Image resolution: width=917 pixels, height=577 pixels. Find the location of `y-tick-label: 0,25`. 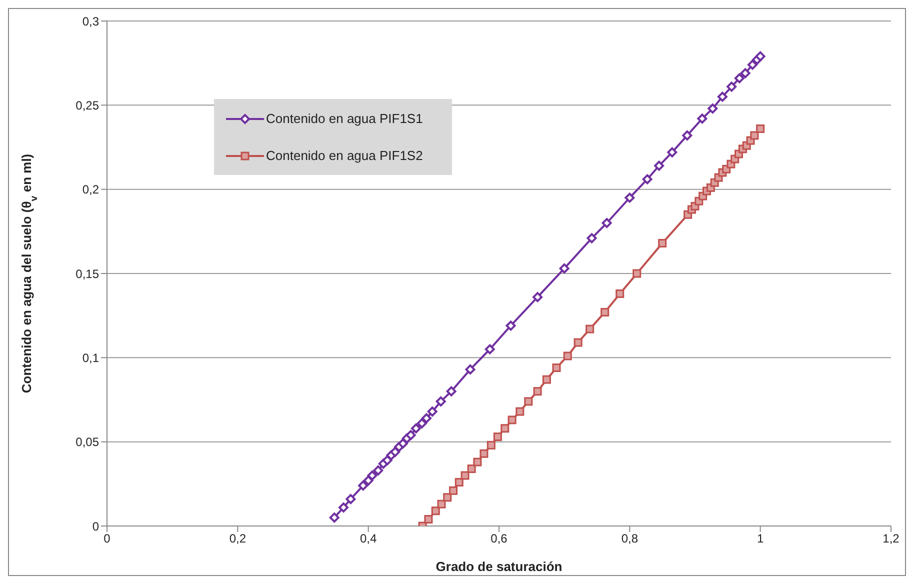

y-tick-label: 0,25 is located at coordinates (88, 105).